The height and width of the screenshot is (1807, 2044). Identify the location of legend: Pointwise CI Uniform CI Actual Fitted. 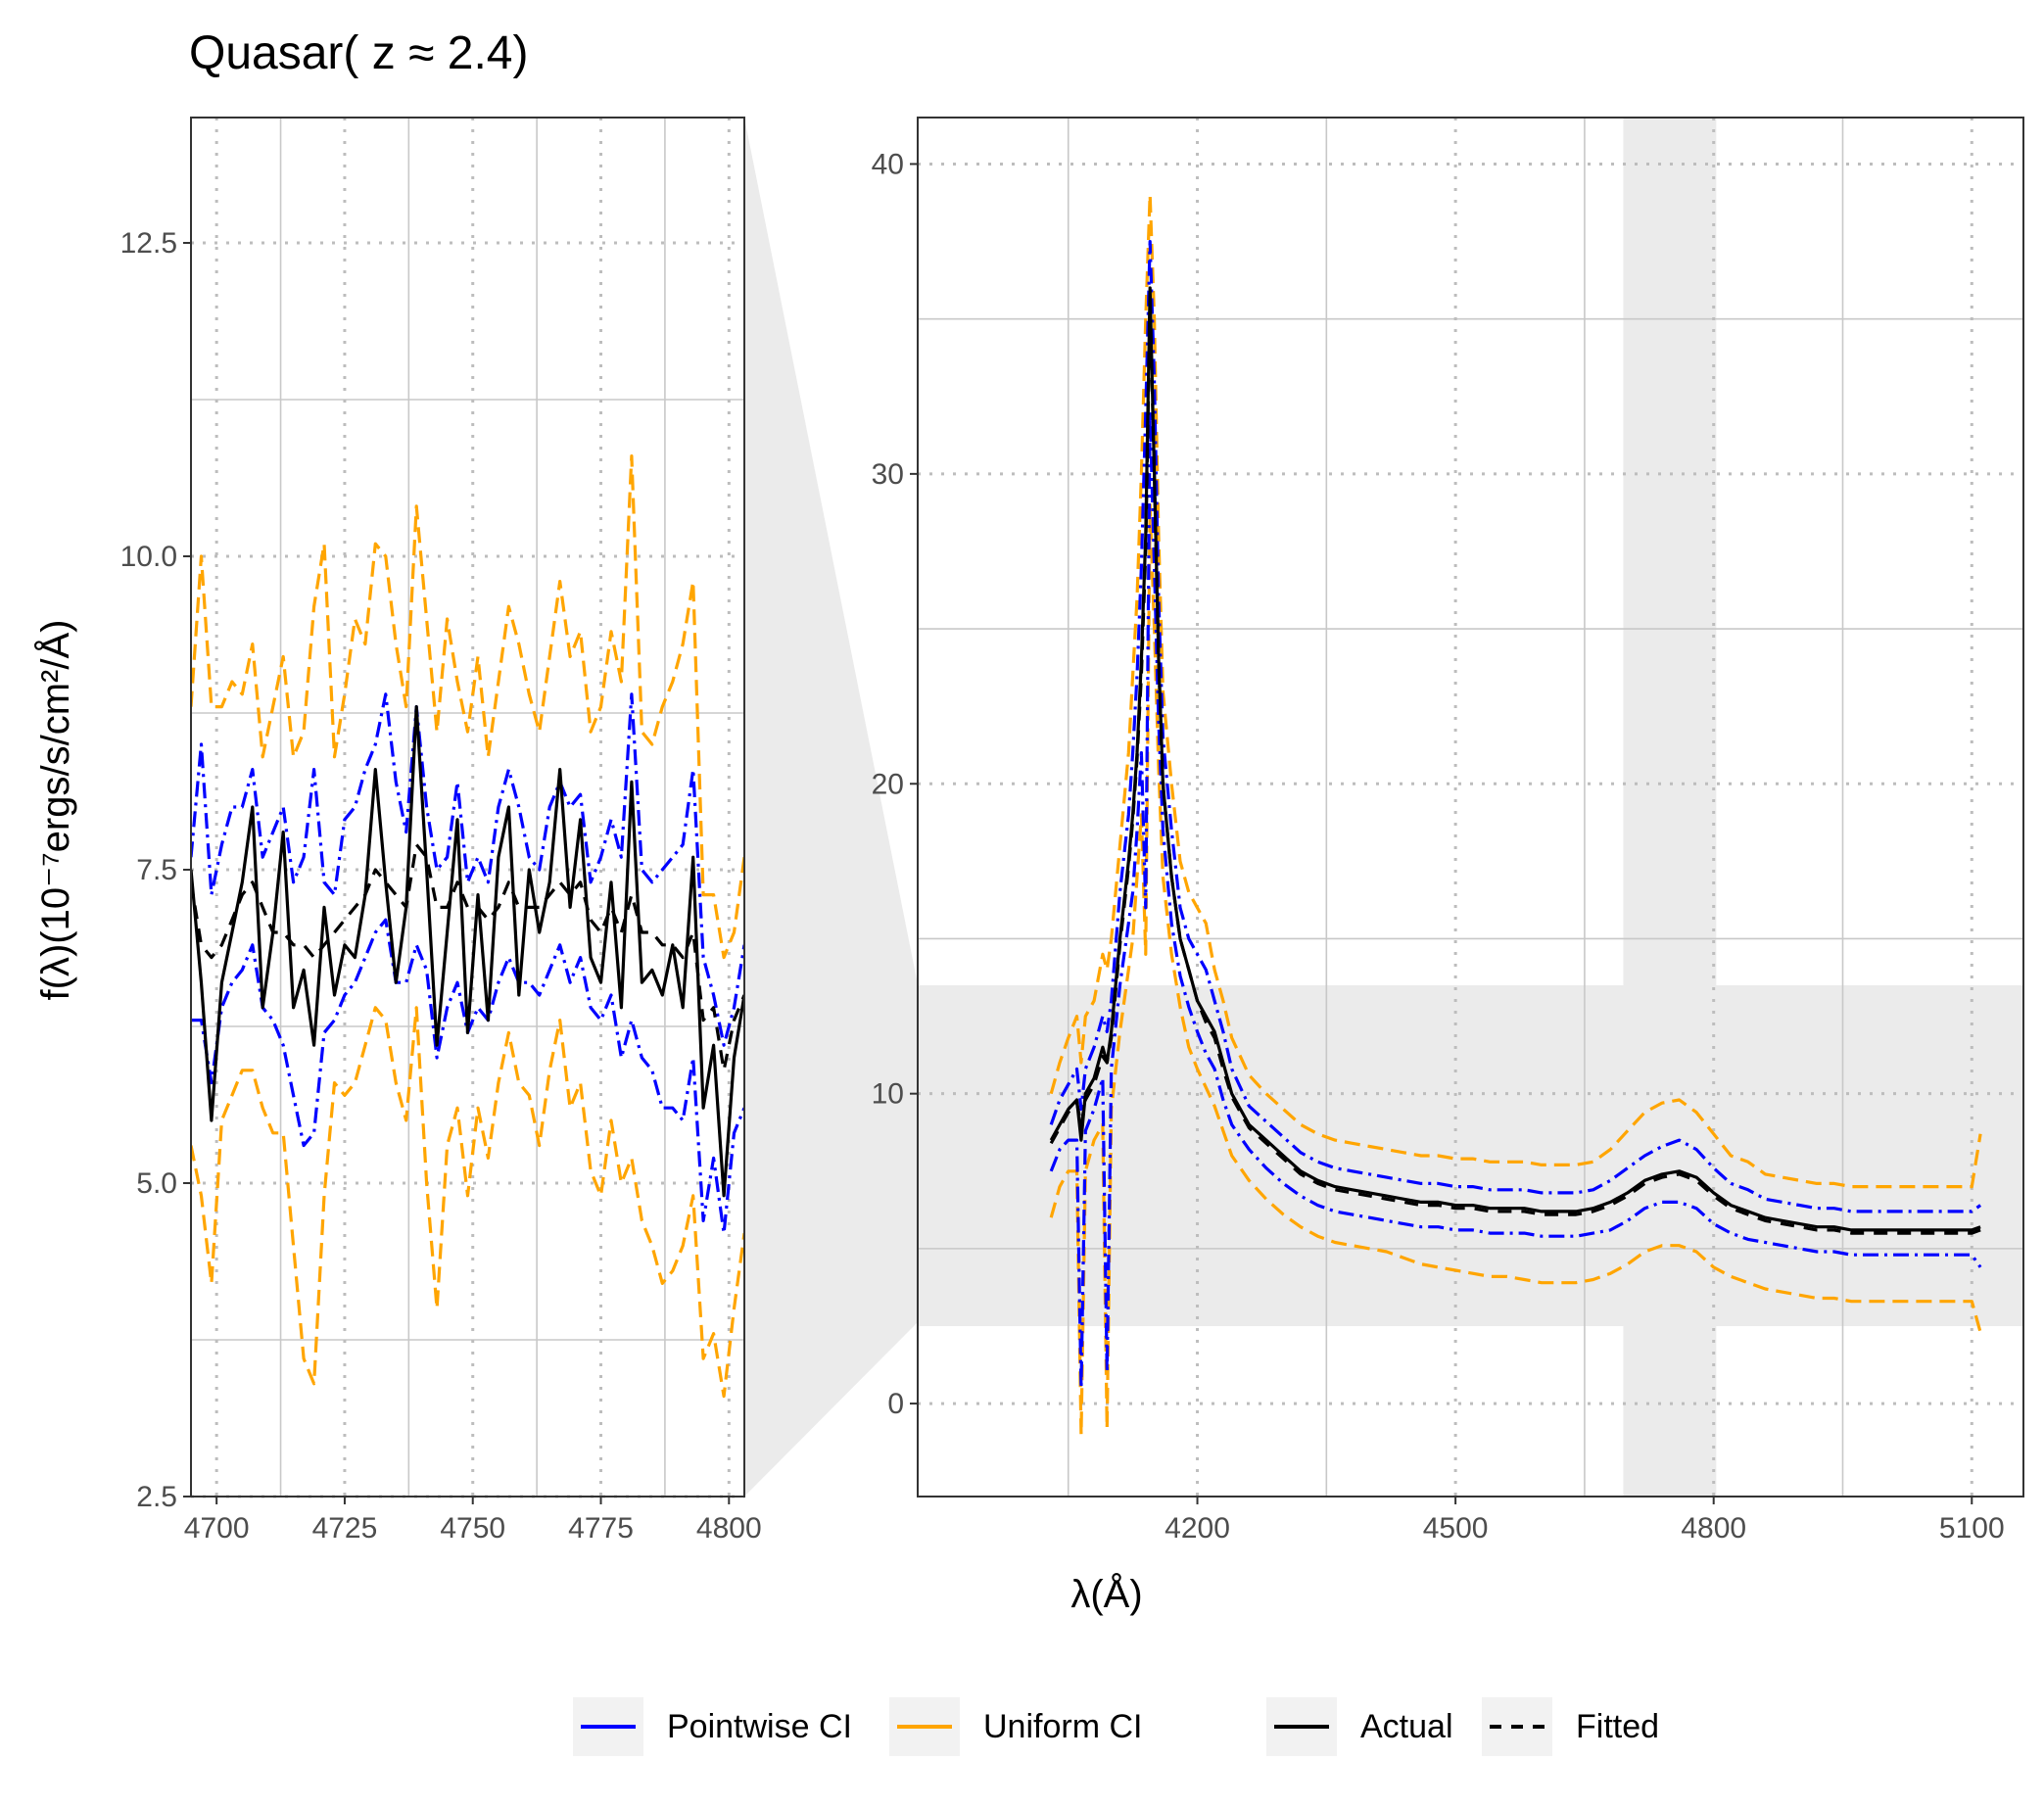
(1116, 1726).